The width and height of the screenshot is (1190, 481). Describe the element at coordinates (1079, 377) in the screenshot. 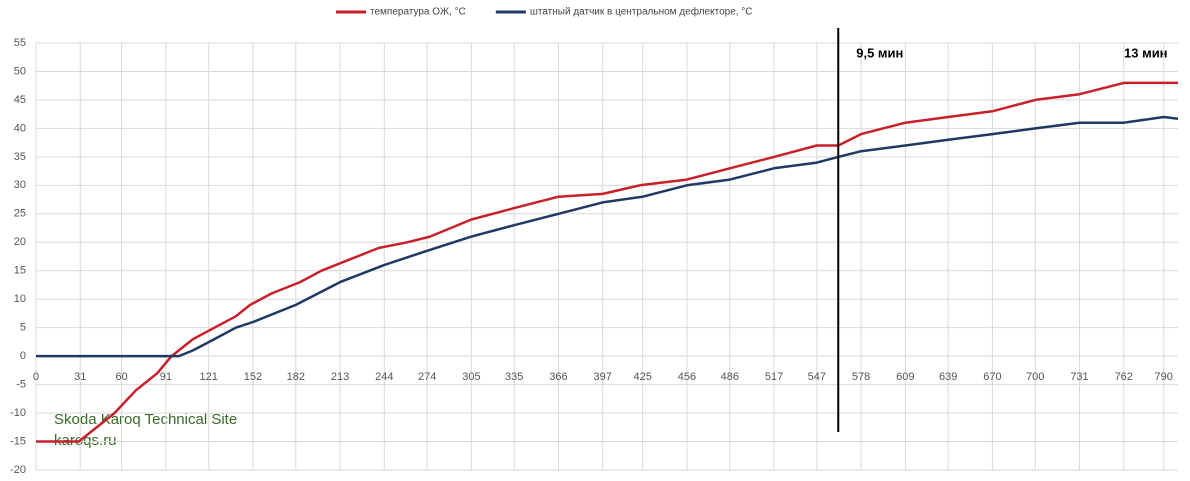

I see `x-tick-label: 731` at that location.